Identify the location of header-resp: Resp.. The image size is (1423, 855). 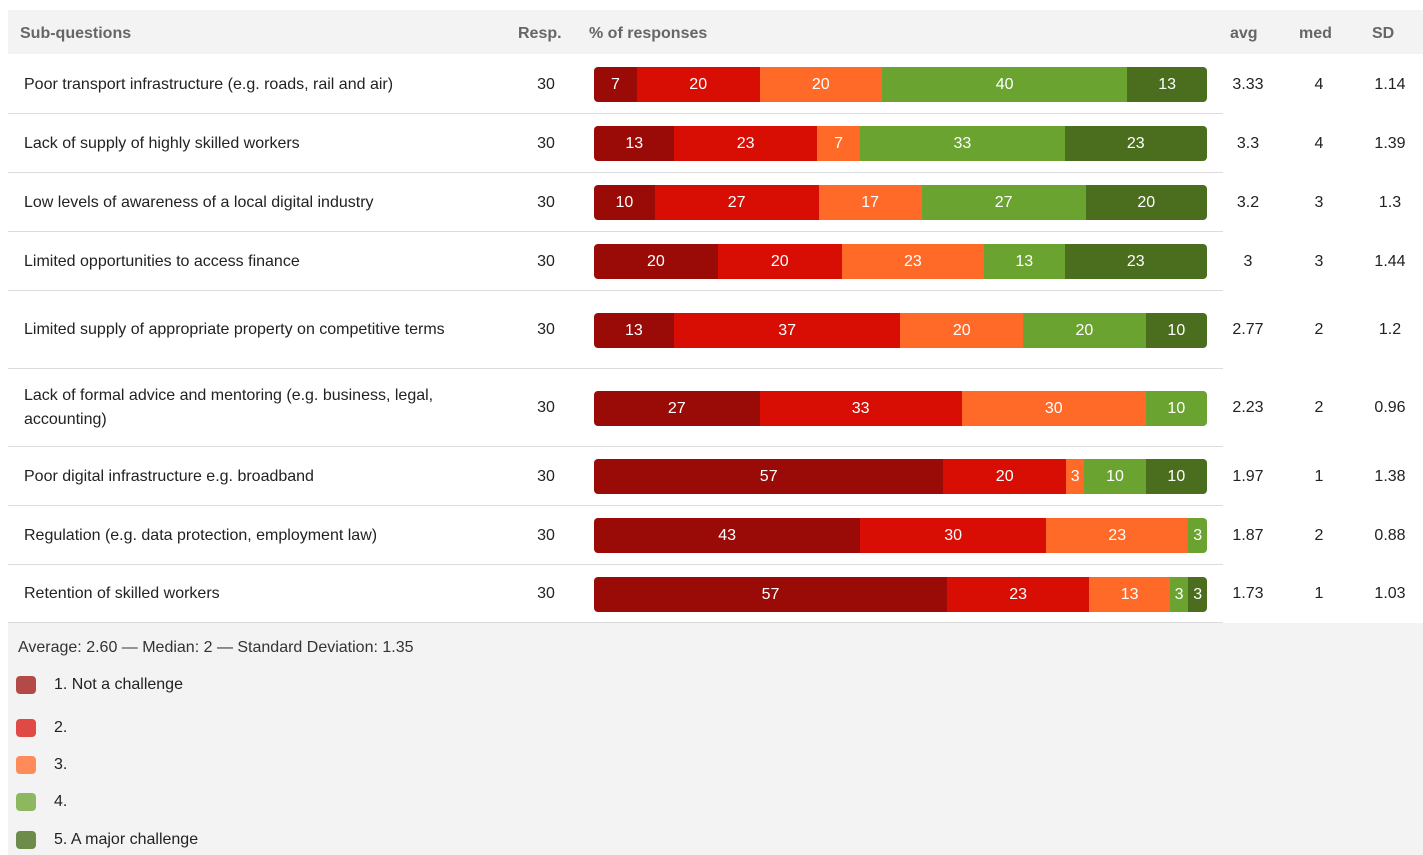
(540, 33).